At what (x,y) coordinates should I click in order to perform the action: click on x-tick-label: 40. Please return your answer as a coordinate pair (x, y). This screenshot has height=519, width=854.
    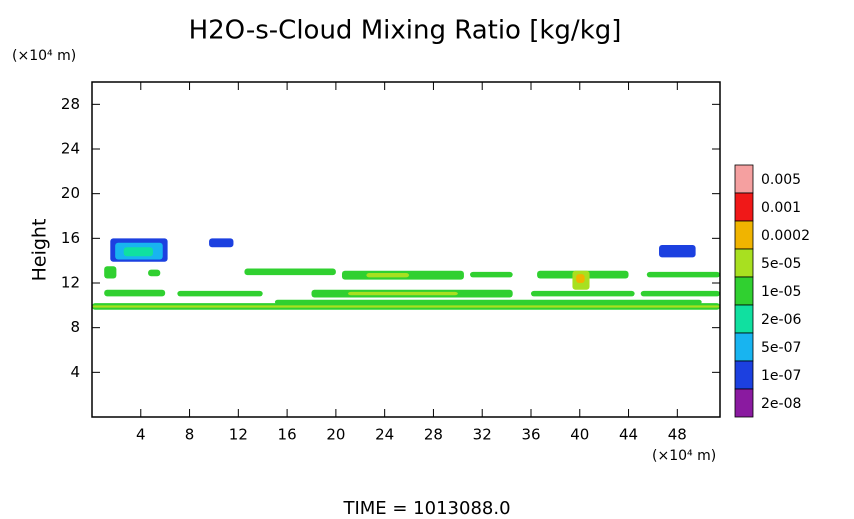
    Looking at the image, I should click on (579, 435).